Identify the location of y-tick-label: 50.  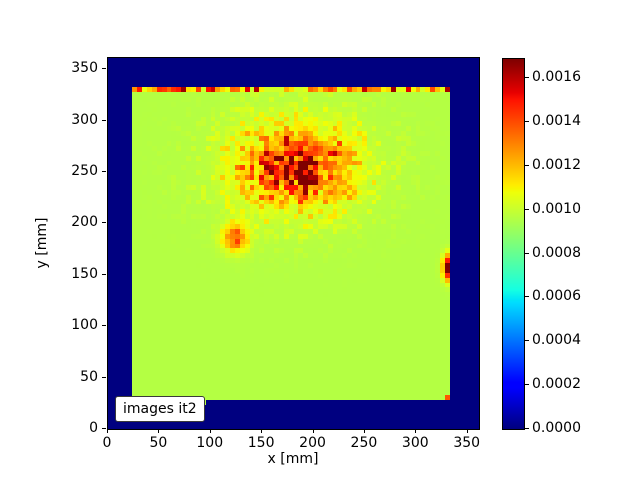
(89, 376).